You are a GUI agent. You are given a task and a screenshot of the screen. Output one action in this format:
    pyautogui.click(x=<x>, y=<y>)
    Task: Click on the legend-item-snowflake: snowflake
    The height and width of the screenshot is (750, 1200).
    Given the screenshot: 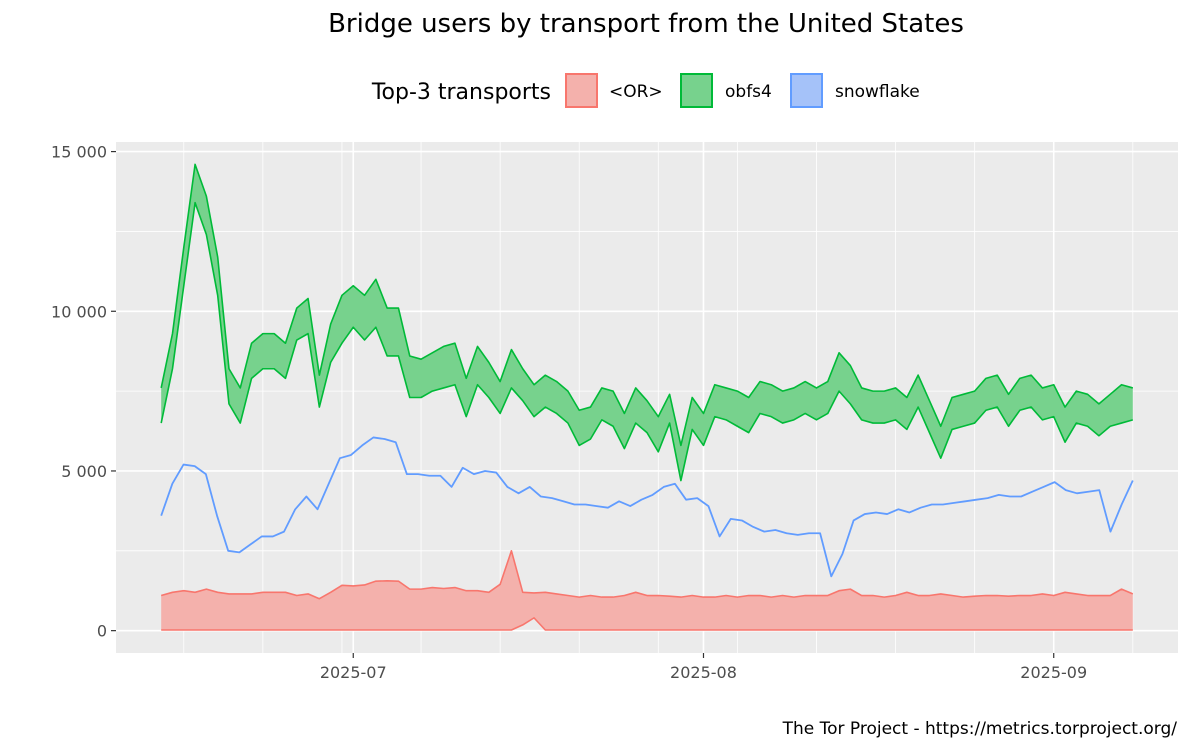 What is the action you would take?
    pyautogui.click(x=855, y=90)
    